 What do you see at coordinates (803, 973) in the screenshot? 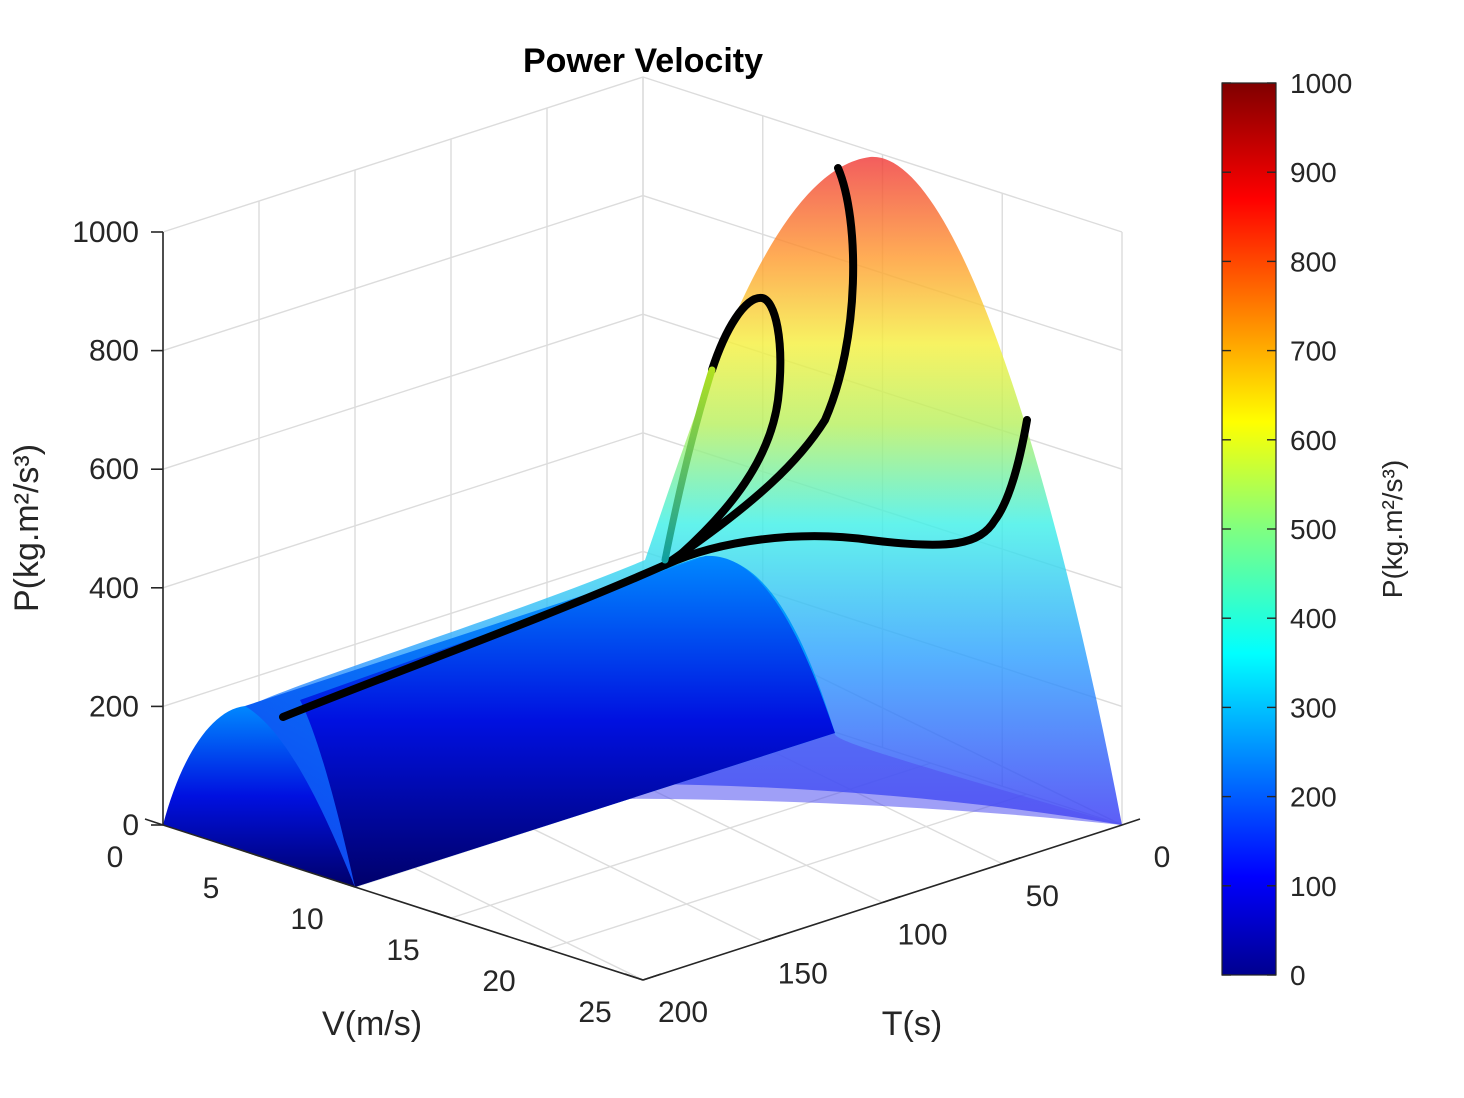
I see `y-tick-label: 150` at bounding box center [803, 973].